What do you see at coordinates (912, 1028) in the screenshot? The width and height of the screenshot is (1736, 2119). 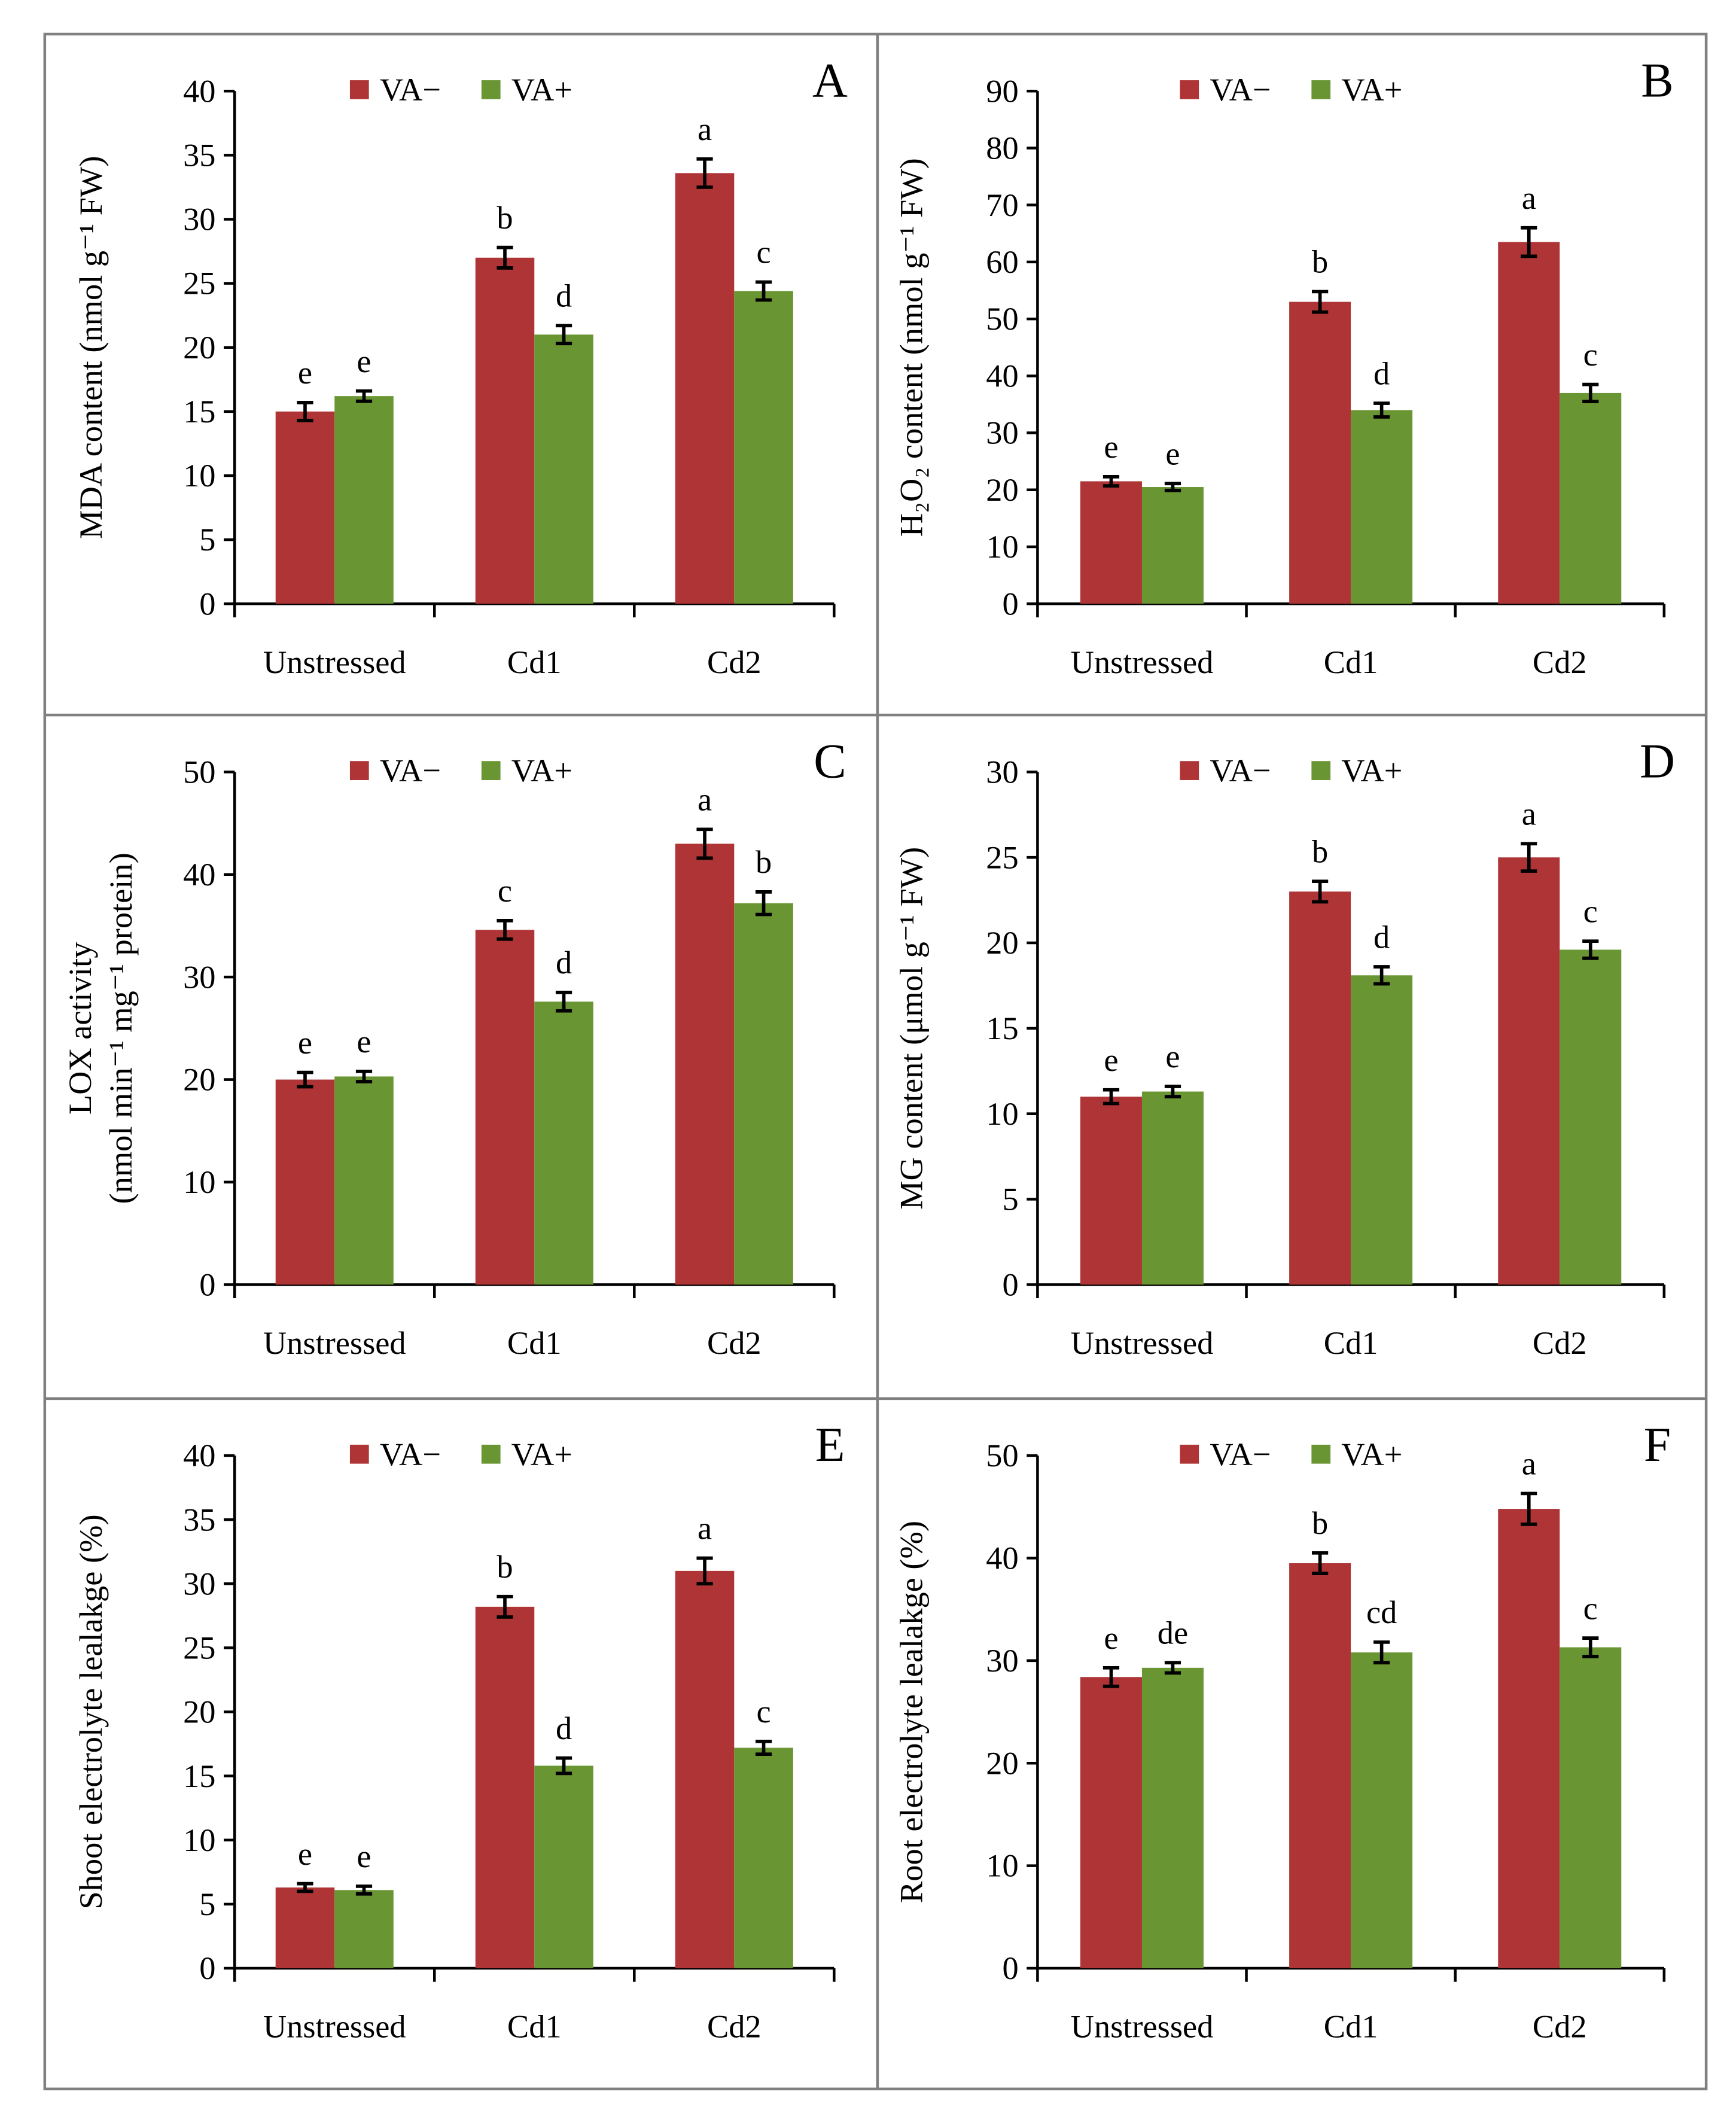 I see `y-axis-label: MG content (μmol g⁻¹ FW)` at bounding box center [912, 1028].